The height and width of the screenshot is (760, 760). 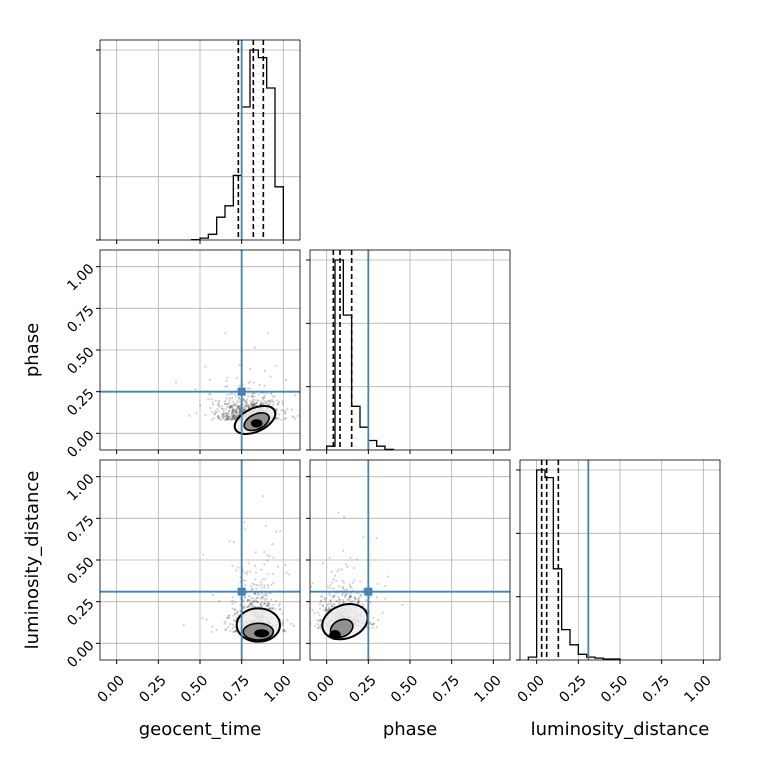 What do you see at coordinates (200, 560) in the screenshot?
I see `scatter-panel-geocent_time-luminosity_distance-plot-area` at bounding box center [200, 560].